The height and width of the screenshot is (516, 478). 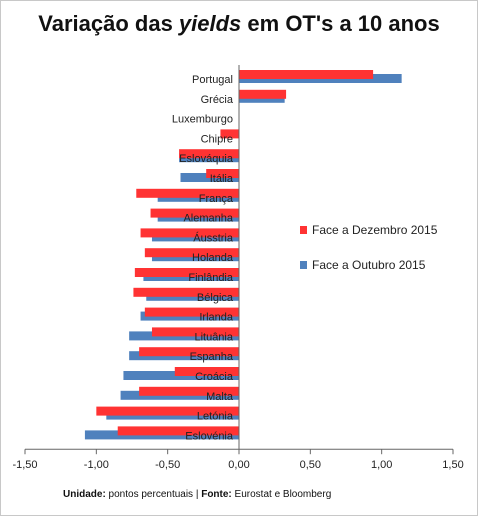 What do you see at coordinates (214, 377) in the screenshot?
I see `category-label: Croácia` at bounding box center [214, 377].